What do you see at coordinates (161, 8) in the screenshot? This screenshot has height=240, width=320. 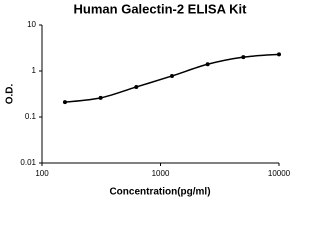 I see `chart-title: Human Galectin-2 ELISA Kit` at bounding box center [161, 8].